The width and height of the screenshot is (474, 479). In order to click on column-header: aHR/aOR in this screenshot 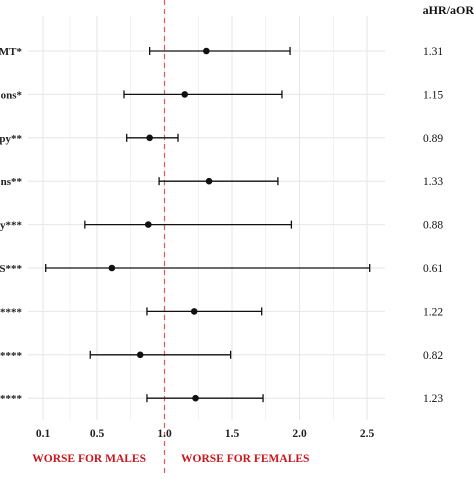, I will do `click(448, 10)`.